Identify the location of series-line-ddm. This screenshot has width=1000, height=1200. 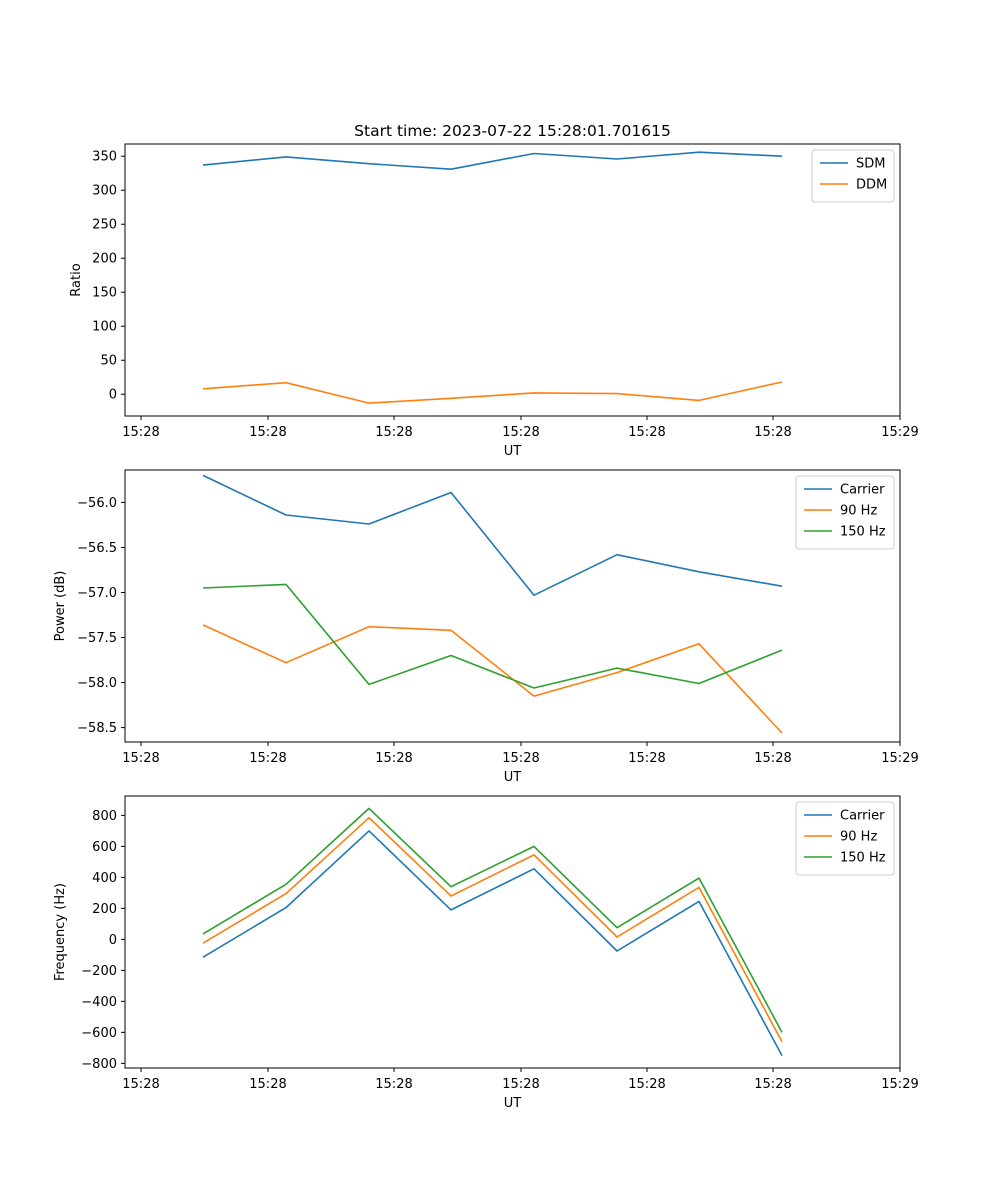
(492, 392).